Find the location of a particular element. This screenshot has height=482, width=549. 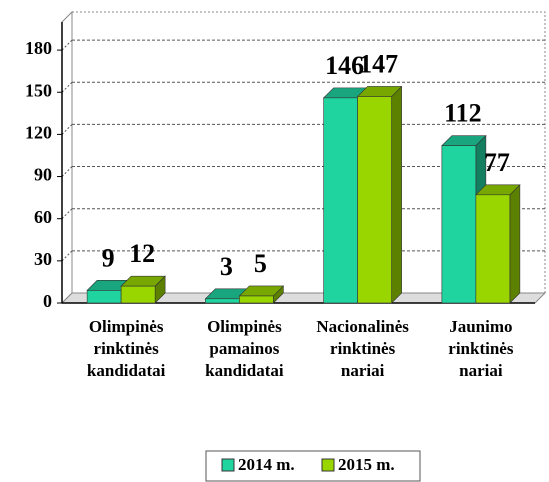

y-tick-label: 120 is located at coordinates (38, 133).